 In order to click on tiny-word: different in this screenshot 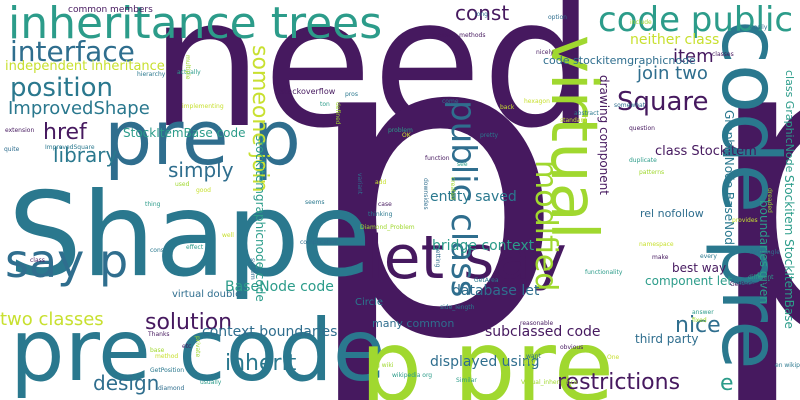, I will do `click(761, 277)`.